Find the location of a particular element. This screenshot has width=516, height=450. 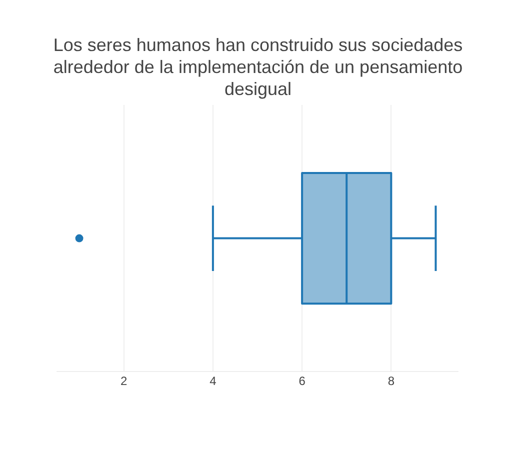

x-tick-label: 8 is located at coordinates (391, 381).